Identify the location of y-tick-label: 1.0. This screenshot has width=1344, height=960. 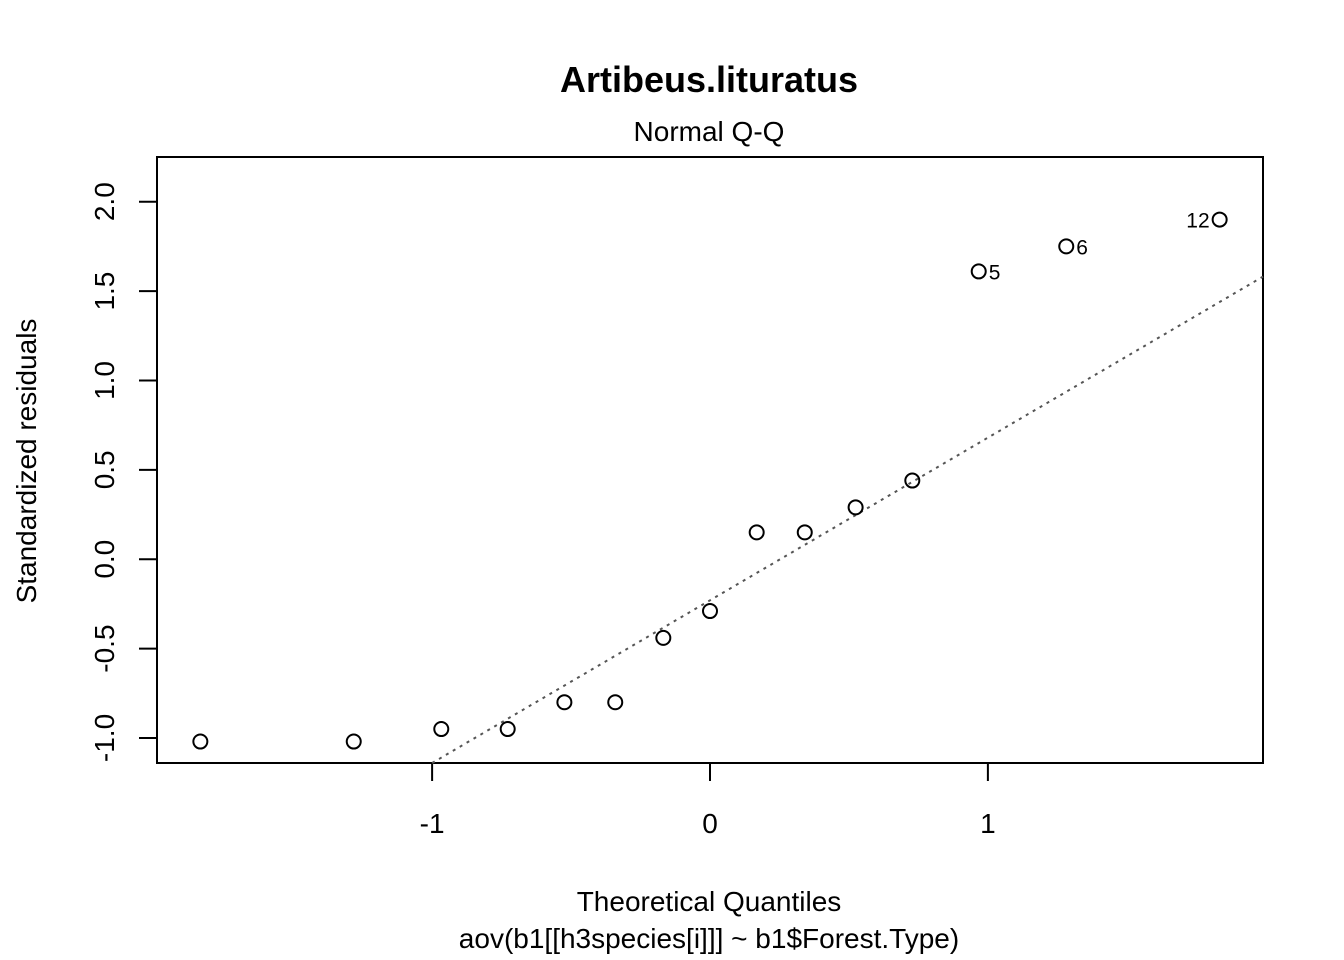
(104, 380).